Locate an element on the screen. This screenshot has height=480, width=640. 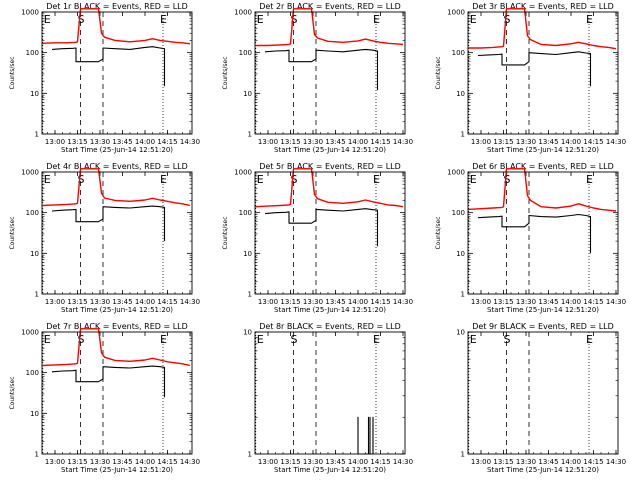
y-tick-label: 100 is located at coordinates (458, 53).